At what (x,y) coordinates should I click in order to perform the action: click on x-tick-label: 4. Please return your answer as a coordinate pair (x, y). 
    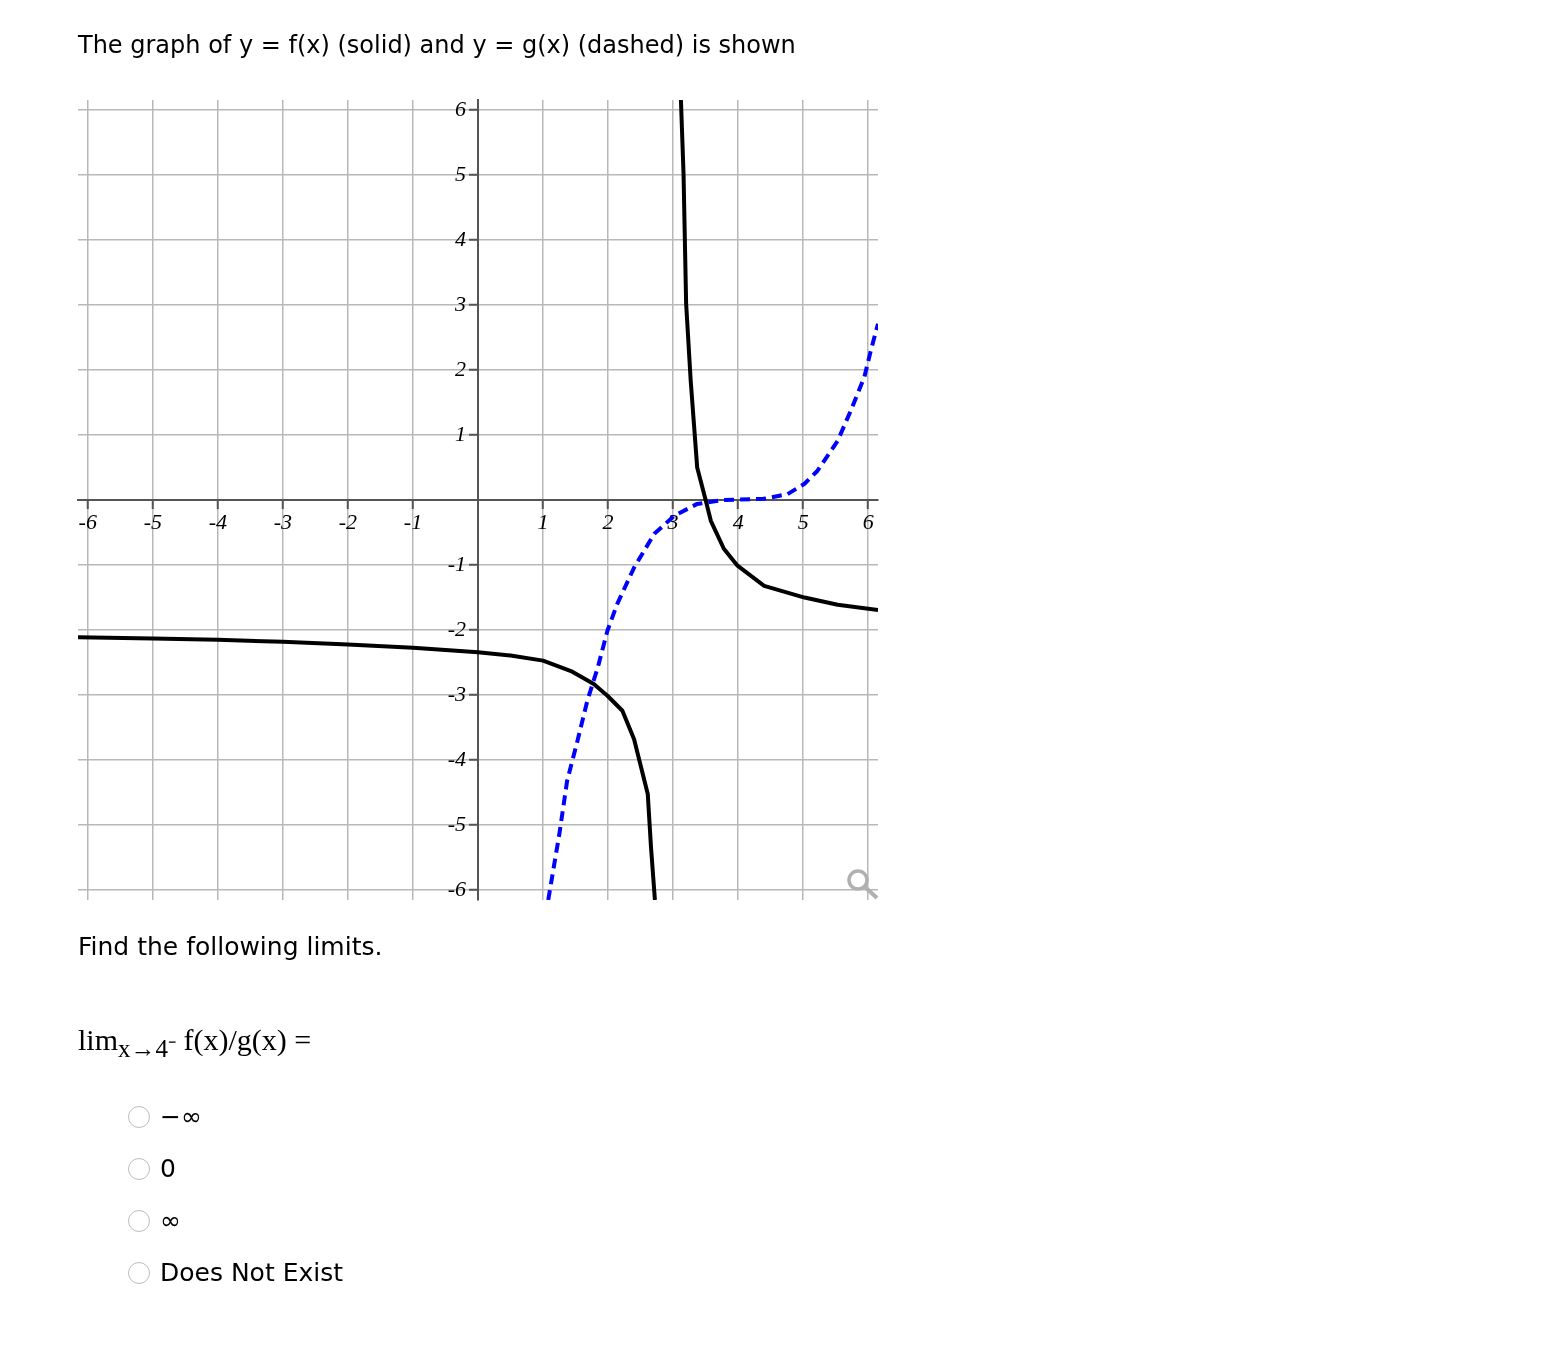
    Looking at the image, I should click on (738, 521).